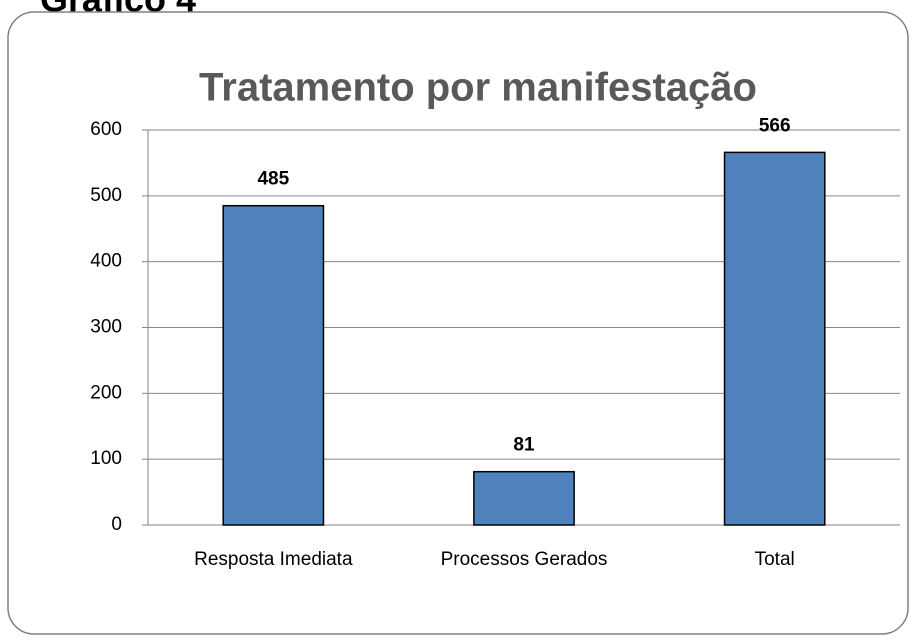 The image size is (916, 641). Describe the element at coordinates (273, 179) in the screenshot. I see `data-label: 485` at that location.